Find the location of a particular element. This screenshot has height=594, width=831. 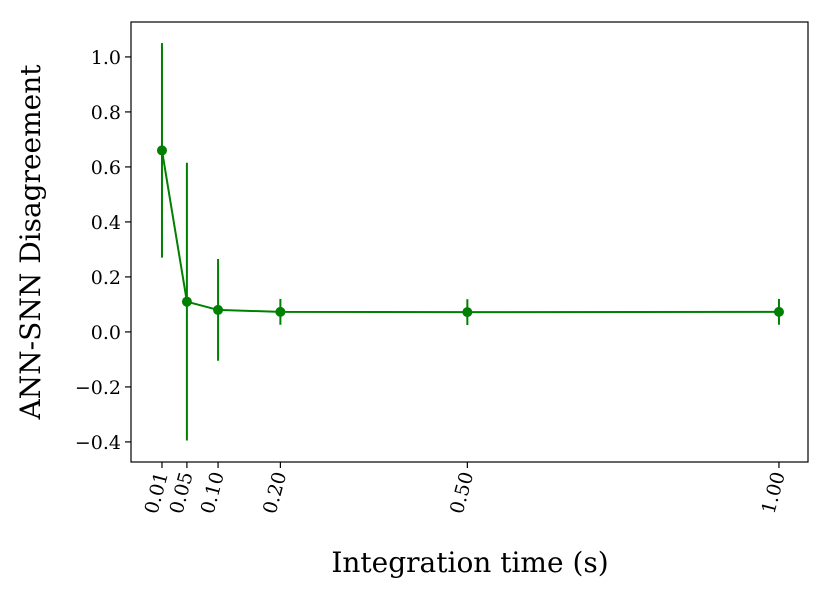

y-tick-label: 0.2 is located at coordinates (106, 278).